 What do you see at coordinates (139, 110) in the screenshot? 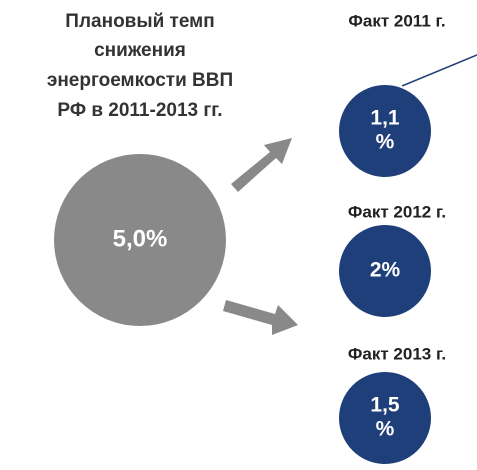
I see `plan-title: РФ в 2011-2013 гг.` at bounding box center [139, 110].